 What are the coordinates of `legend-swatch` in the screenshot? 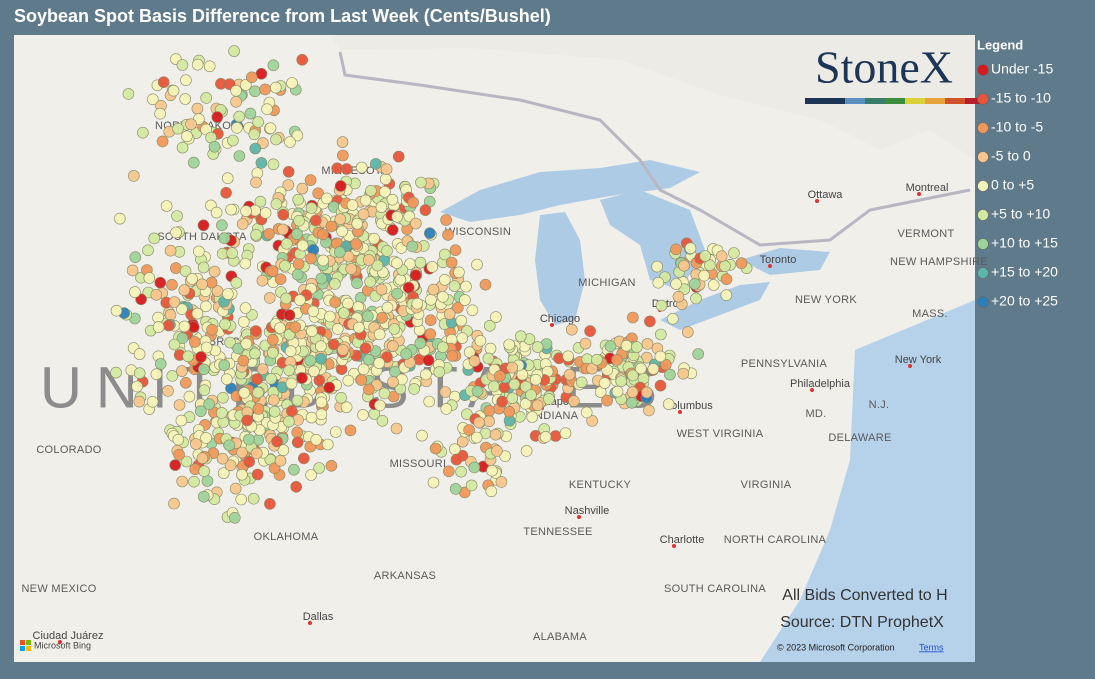 It's located at (983, 157).